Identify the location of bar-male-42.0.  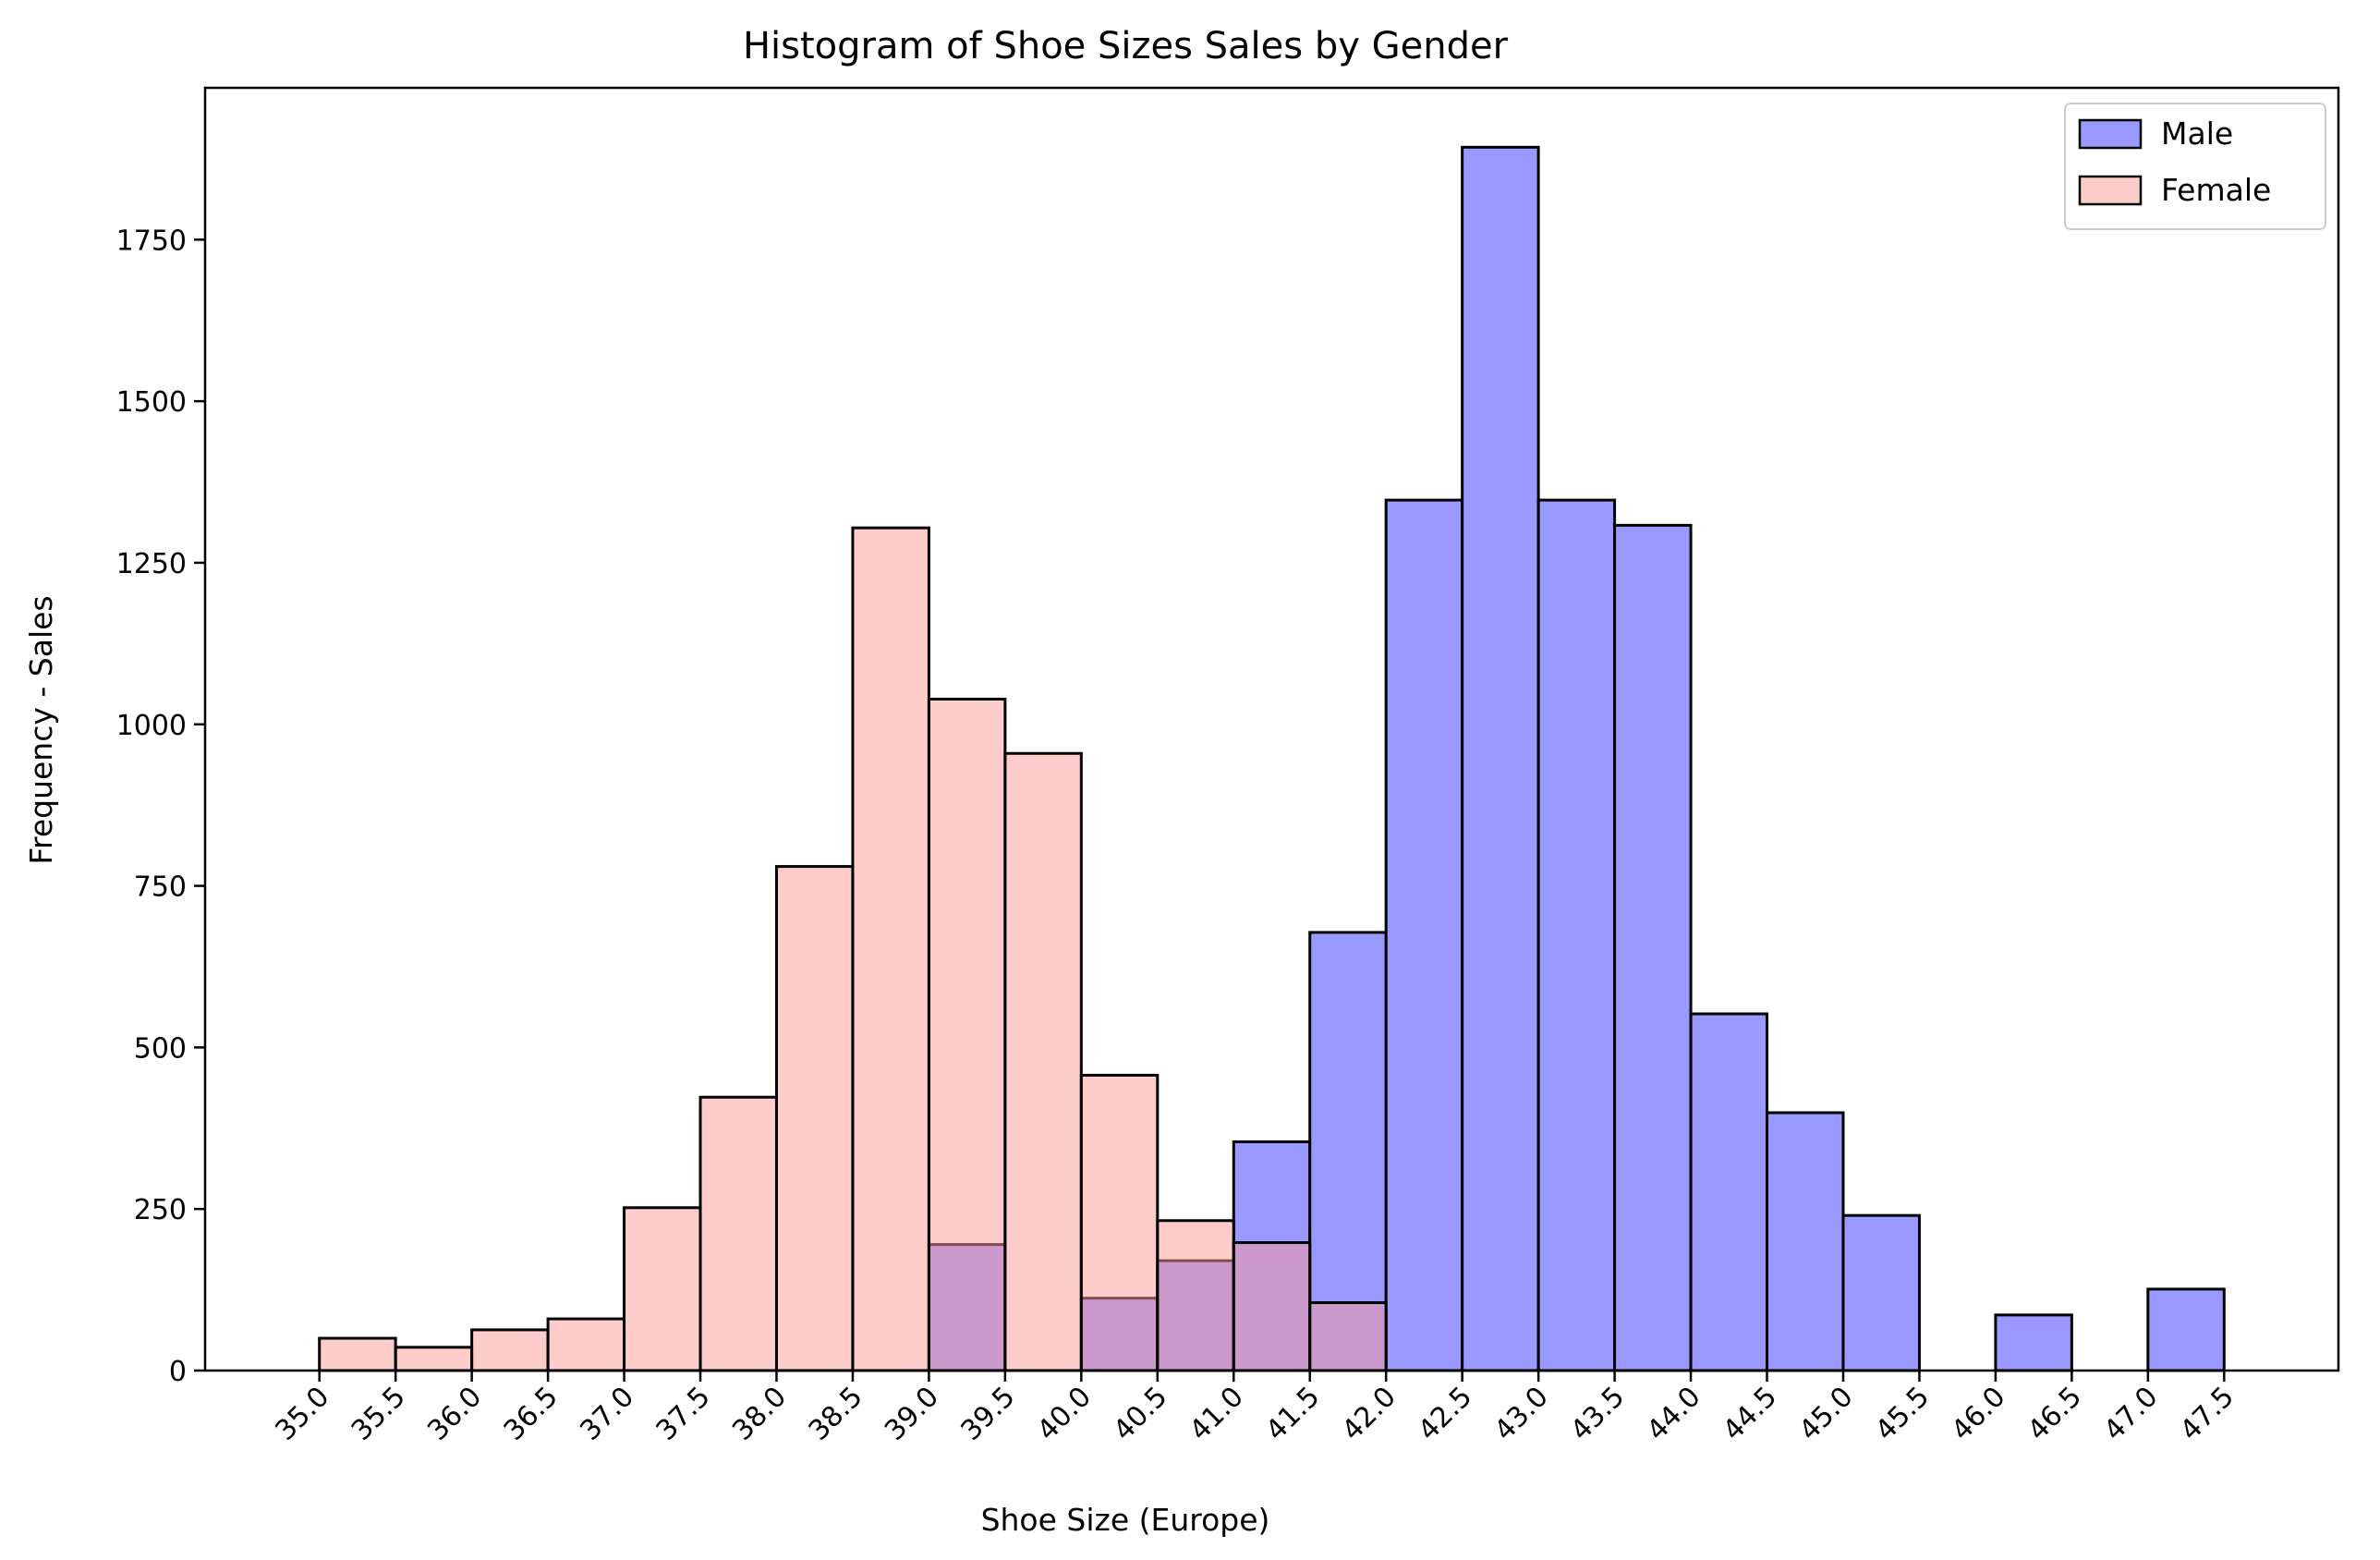
(1424, 935).